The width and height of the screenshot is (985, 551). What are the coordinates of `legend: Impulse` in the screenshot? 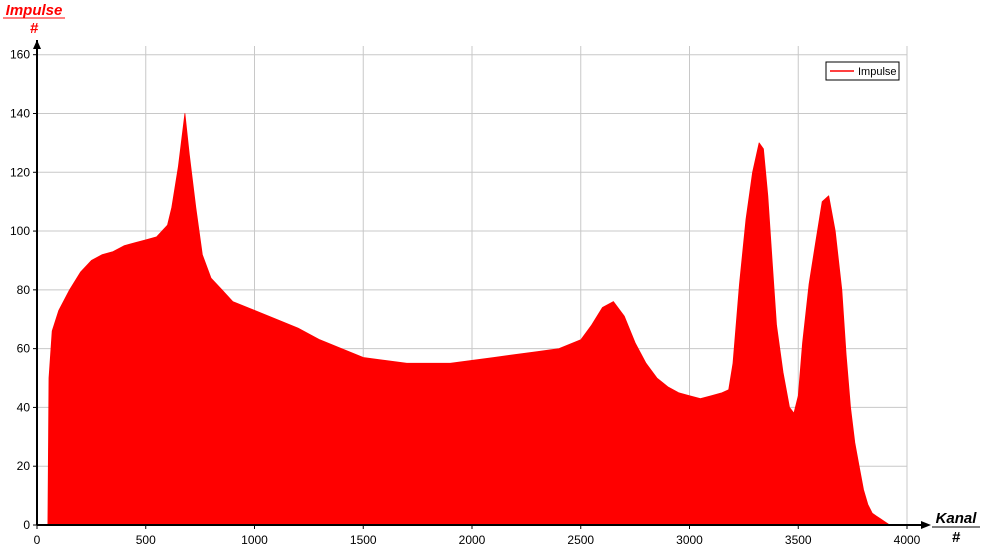 It's located at (862, 71).